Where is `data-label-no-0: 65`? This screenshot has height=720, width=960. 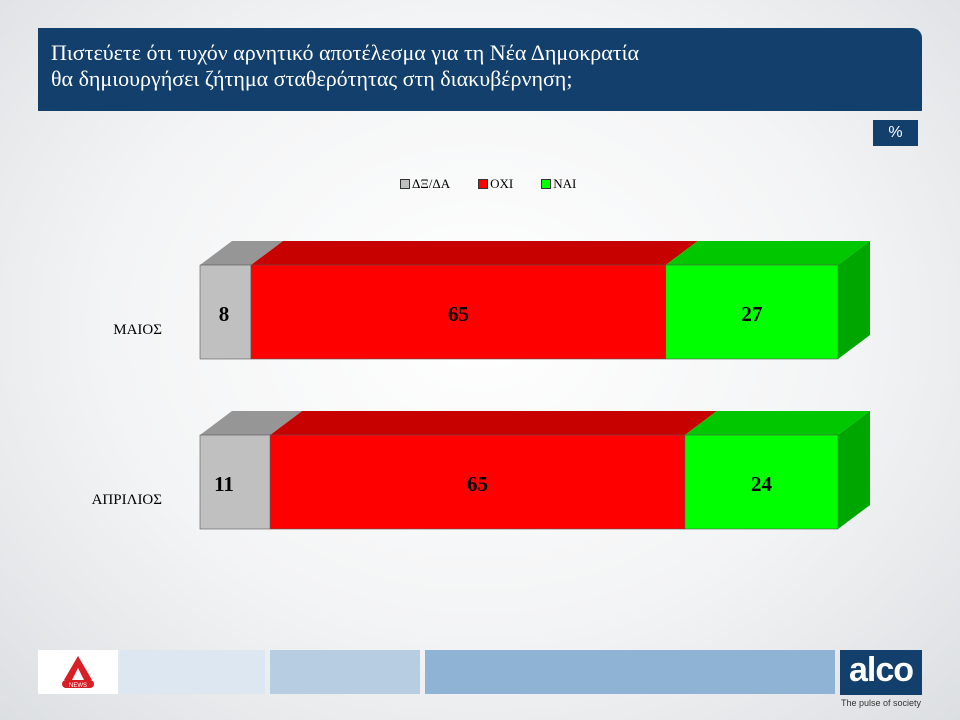 data-label-no-0: 65 is located at coordinates (458, 314).